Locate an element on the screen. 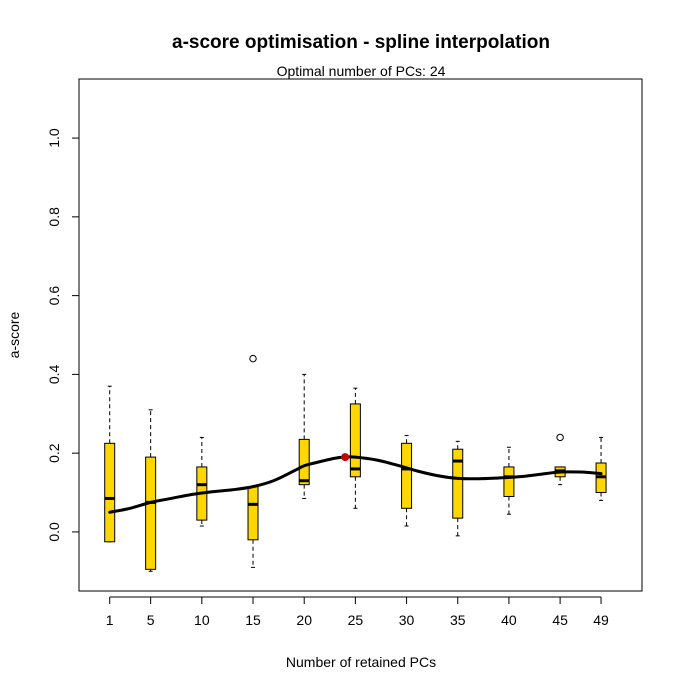 Image resolution: width=685 pixels, height=691 pixels. y-tick-label: 0.8 is located at coordinates (54, 217).